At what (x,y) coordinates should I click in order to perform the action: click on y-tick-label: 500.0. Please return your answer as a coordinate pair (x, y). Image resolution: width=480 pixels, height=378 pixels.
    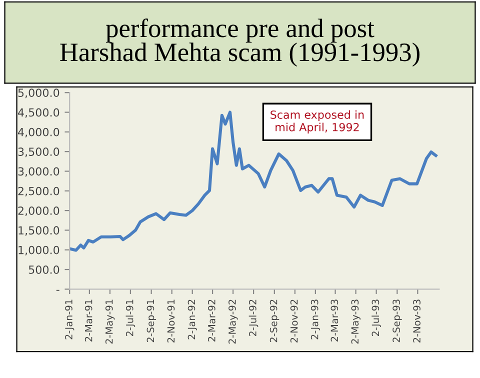
    Looking at the image, I should click on (44, 269).